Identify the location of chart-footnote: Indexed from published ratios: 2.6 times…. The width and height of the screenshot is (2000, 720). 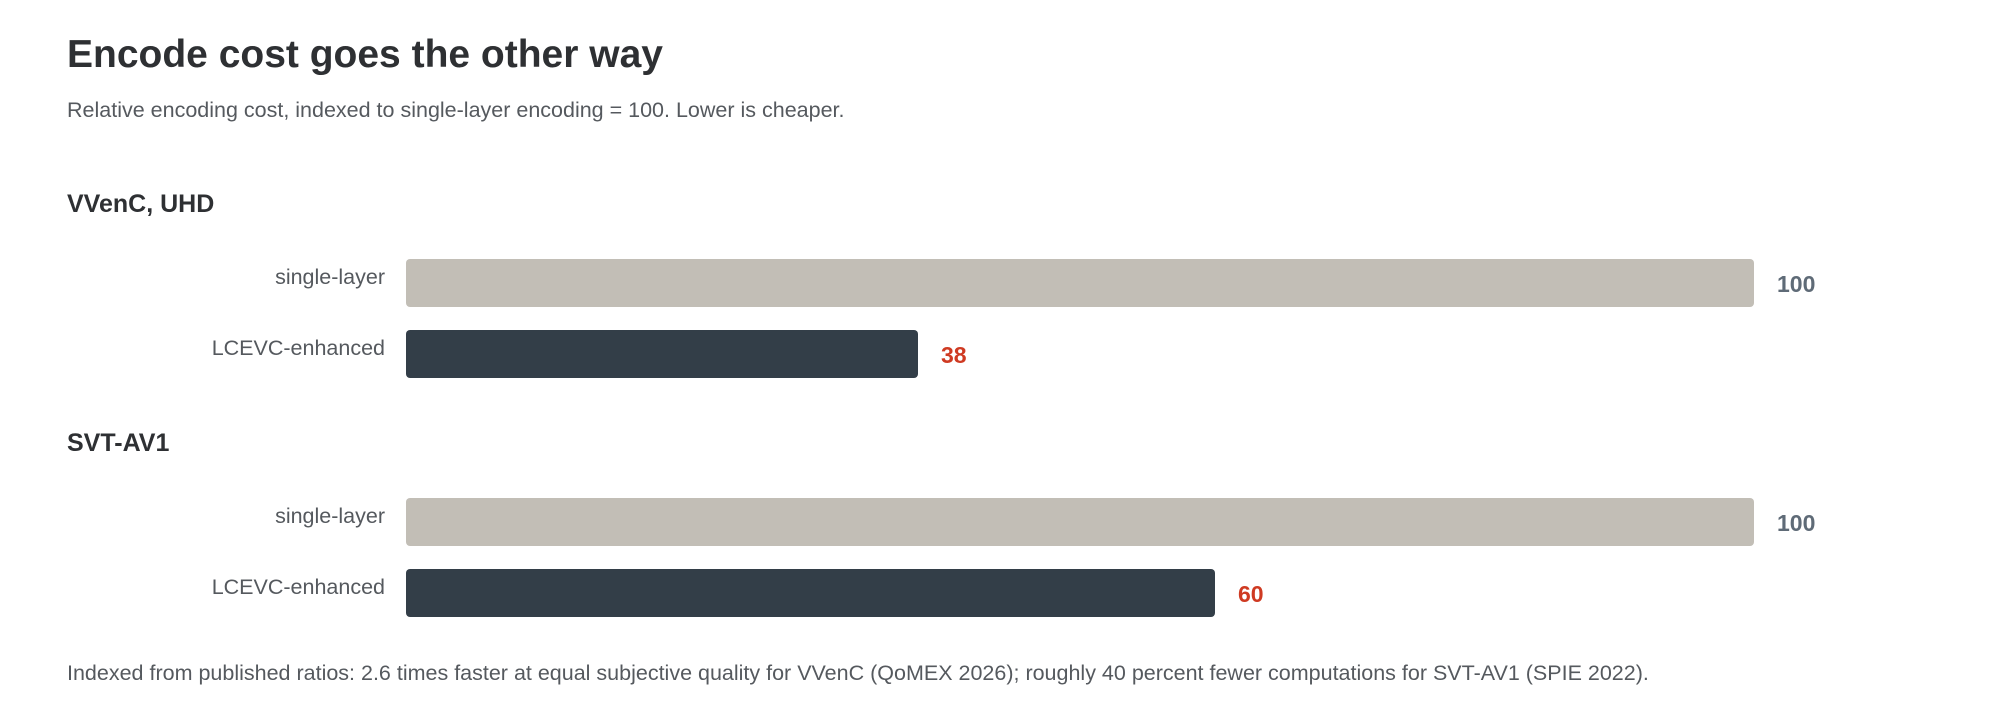
(858, 673).